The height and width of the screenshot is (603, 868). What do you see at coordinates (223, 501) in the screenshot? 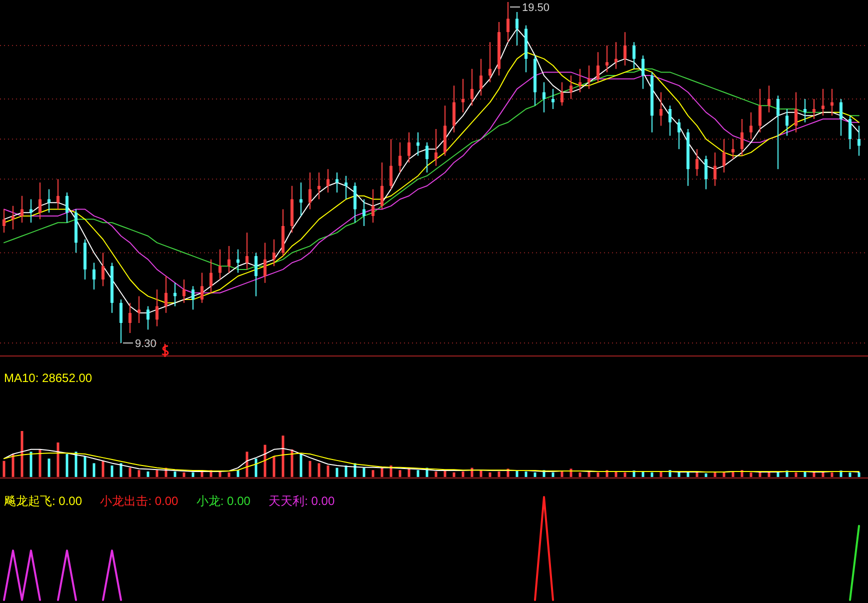
I see `text: 小龙: 0.00` at bounding box center [223, 501].